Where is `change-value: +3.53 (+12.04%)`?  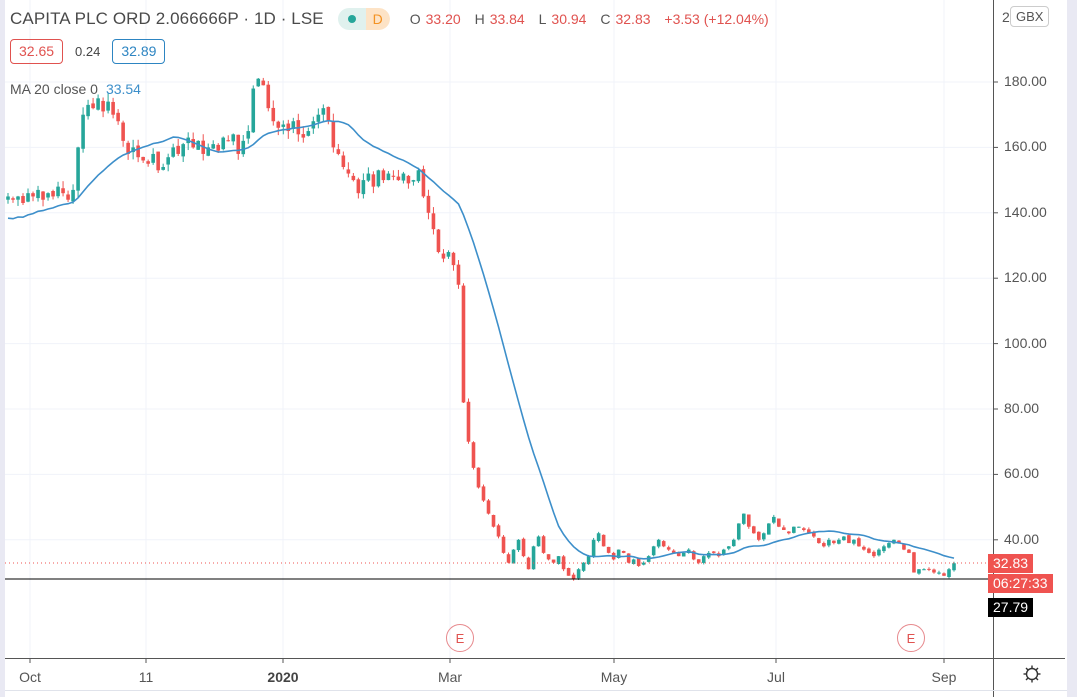 change-value: +3.53 (+12.04%) is located at coordinates (716, 19).